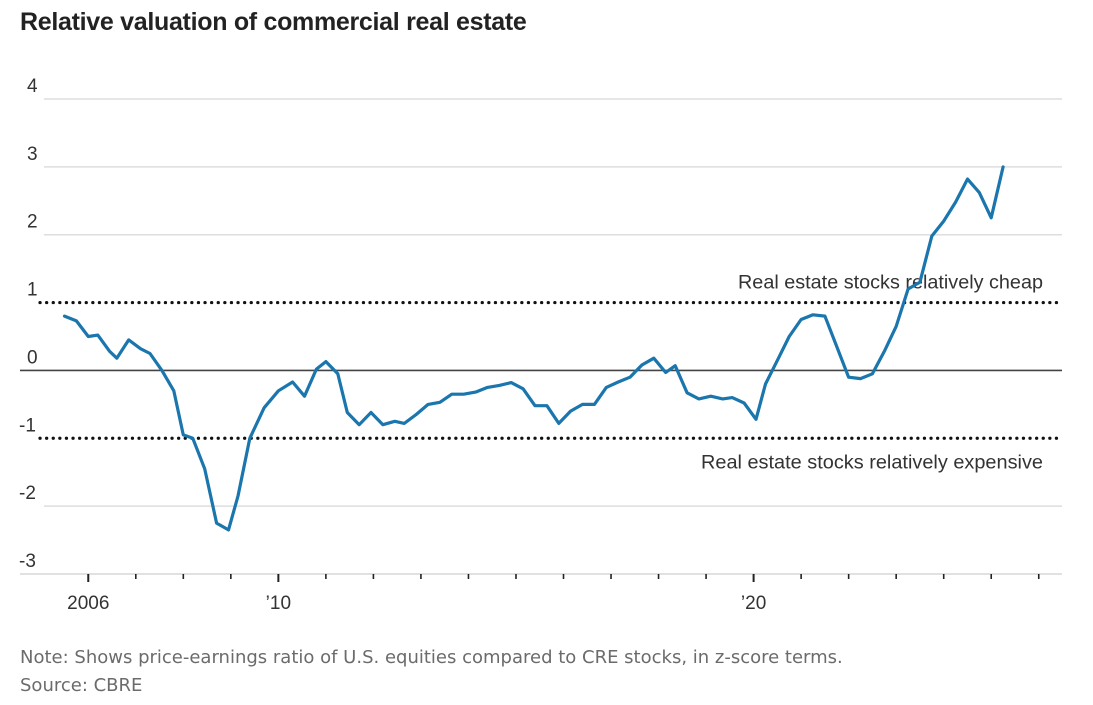  I want to click on x-tick-label: ’20, so click(753, 603).